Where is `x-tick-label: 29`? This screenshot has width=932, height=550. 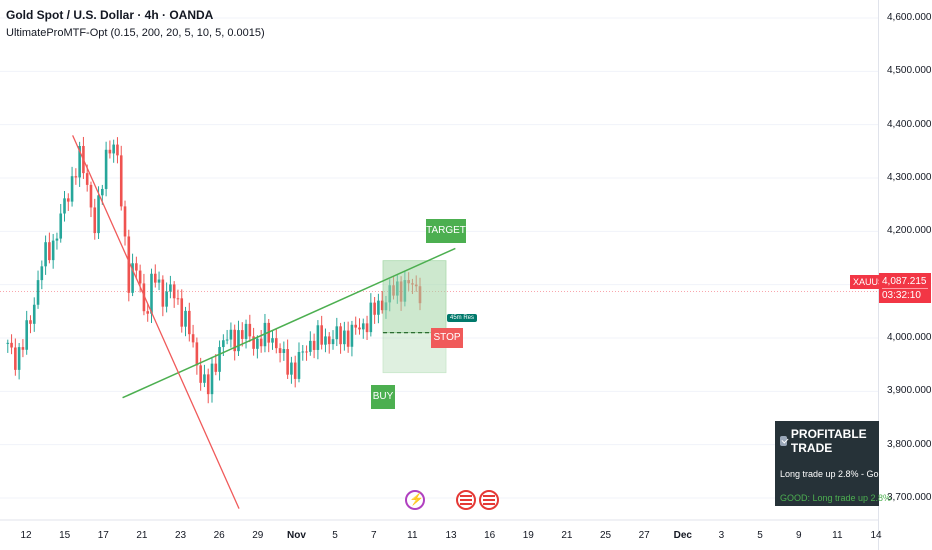 x-tick-label: 29 is located at coordinates (258, 535).